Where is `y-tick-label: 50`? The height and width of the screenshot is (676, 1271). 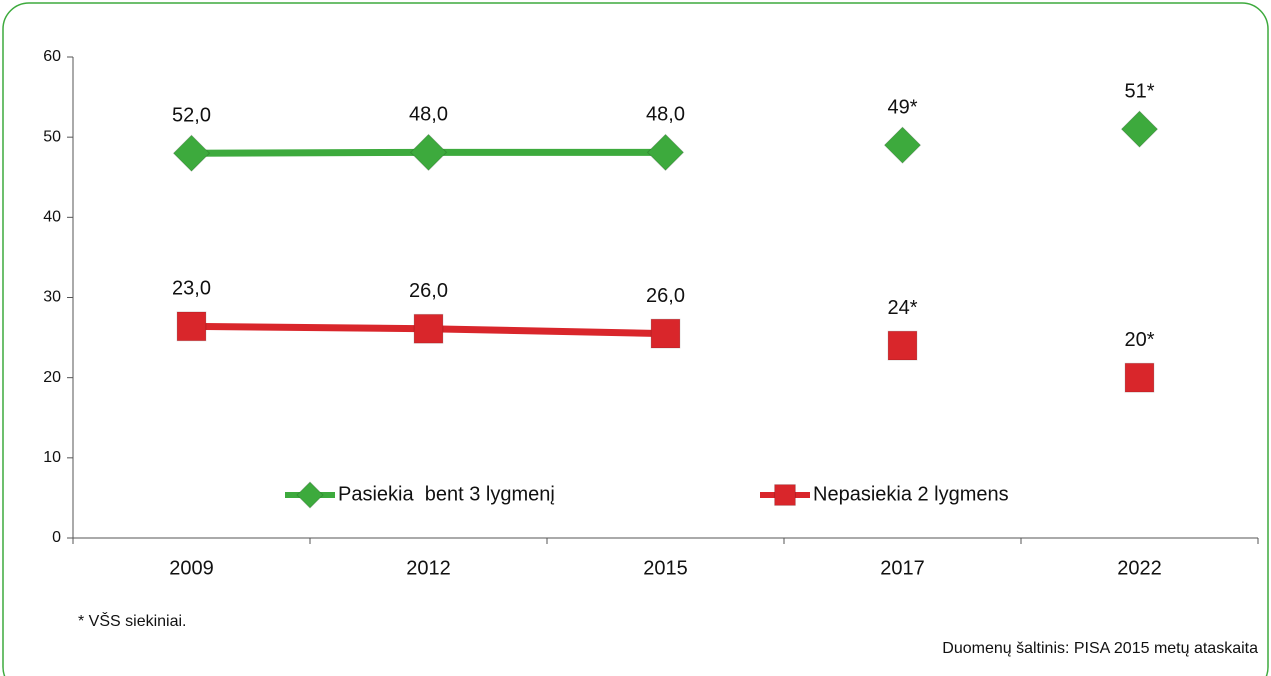 y-tick-label: 50 is located at coordinates (52, 136).